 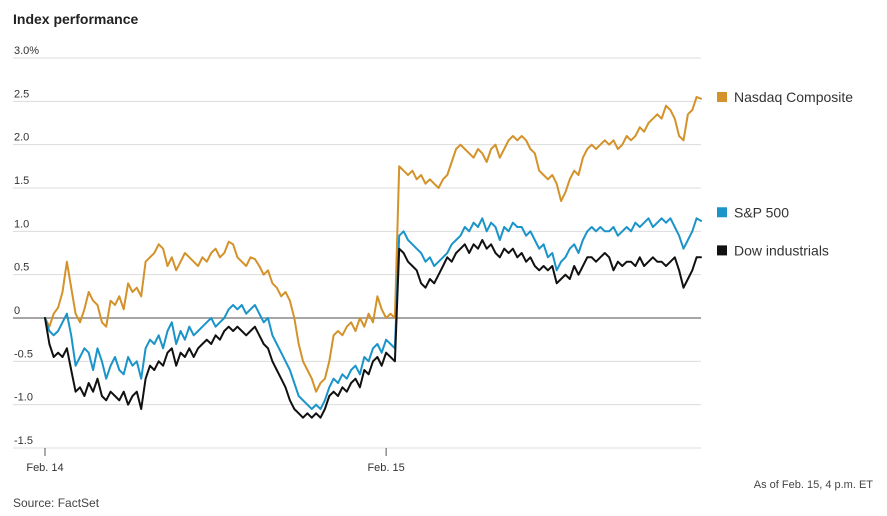 What do you see at coordinates (793, 97) in the screenshot?
I see `legend-label-nasdaq-composite: Nasdaq Composite` at bounding box center [793, 97].